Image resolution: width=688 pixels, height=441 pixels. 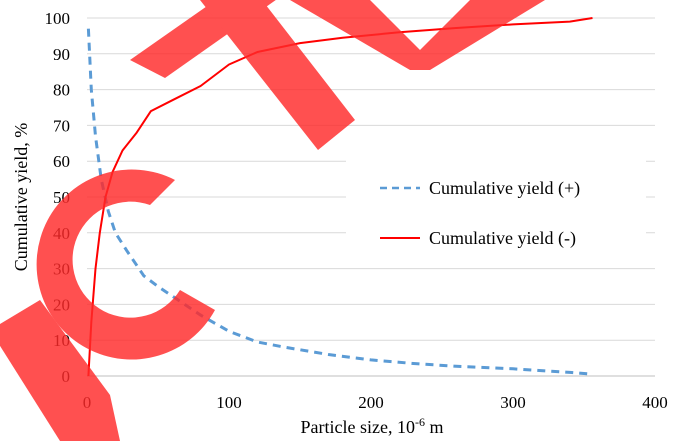 What do you see at coordinates (61, 54) in the screenshot?
I see `y-tick-label: 90` at bounding box center [61, 54].